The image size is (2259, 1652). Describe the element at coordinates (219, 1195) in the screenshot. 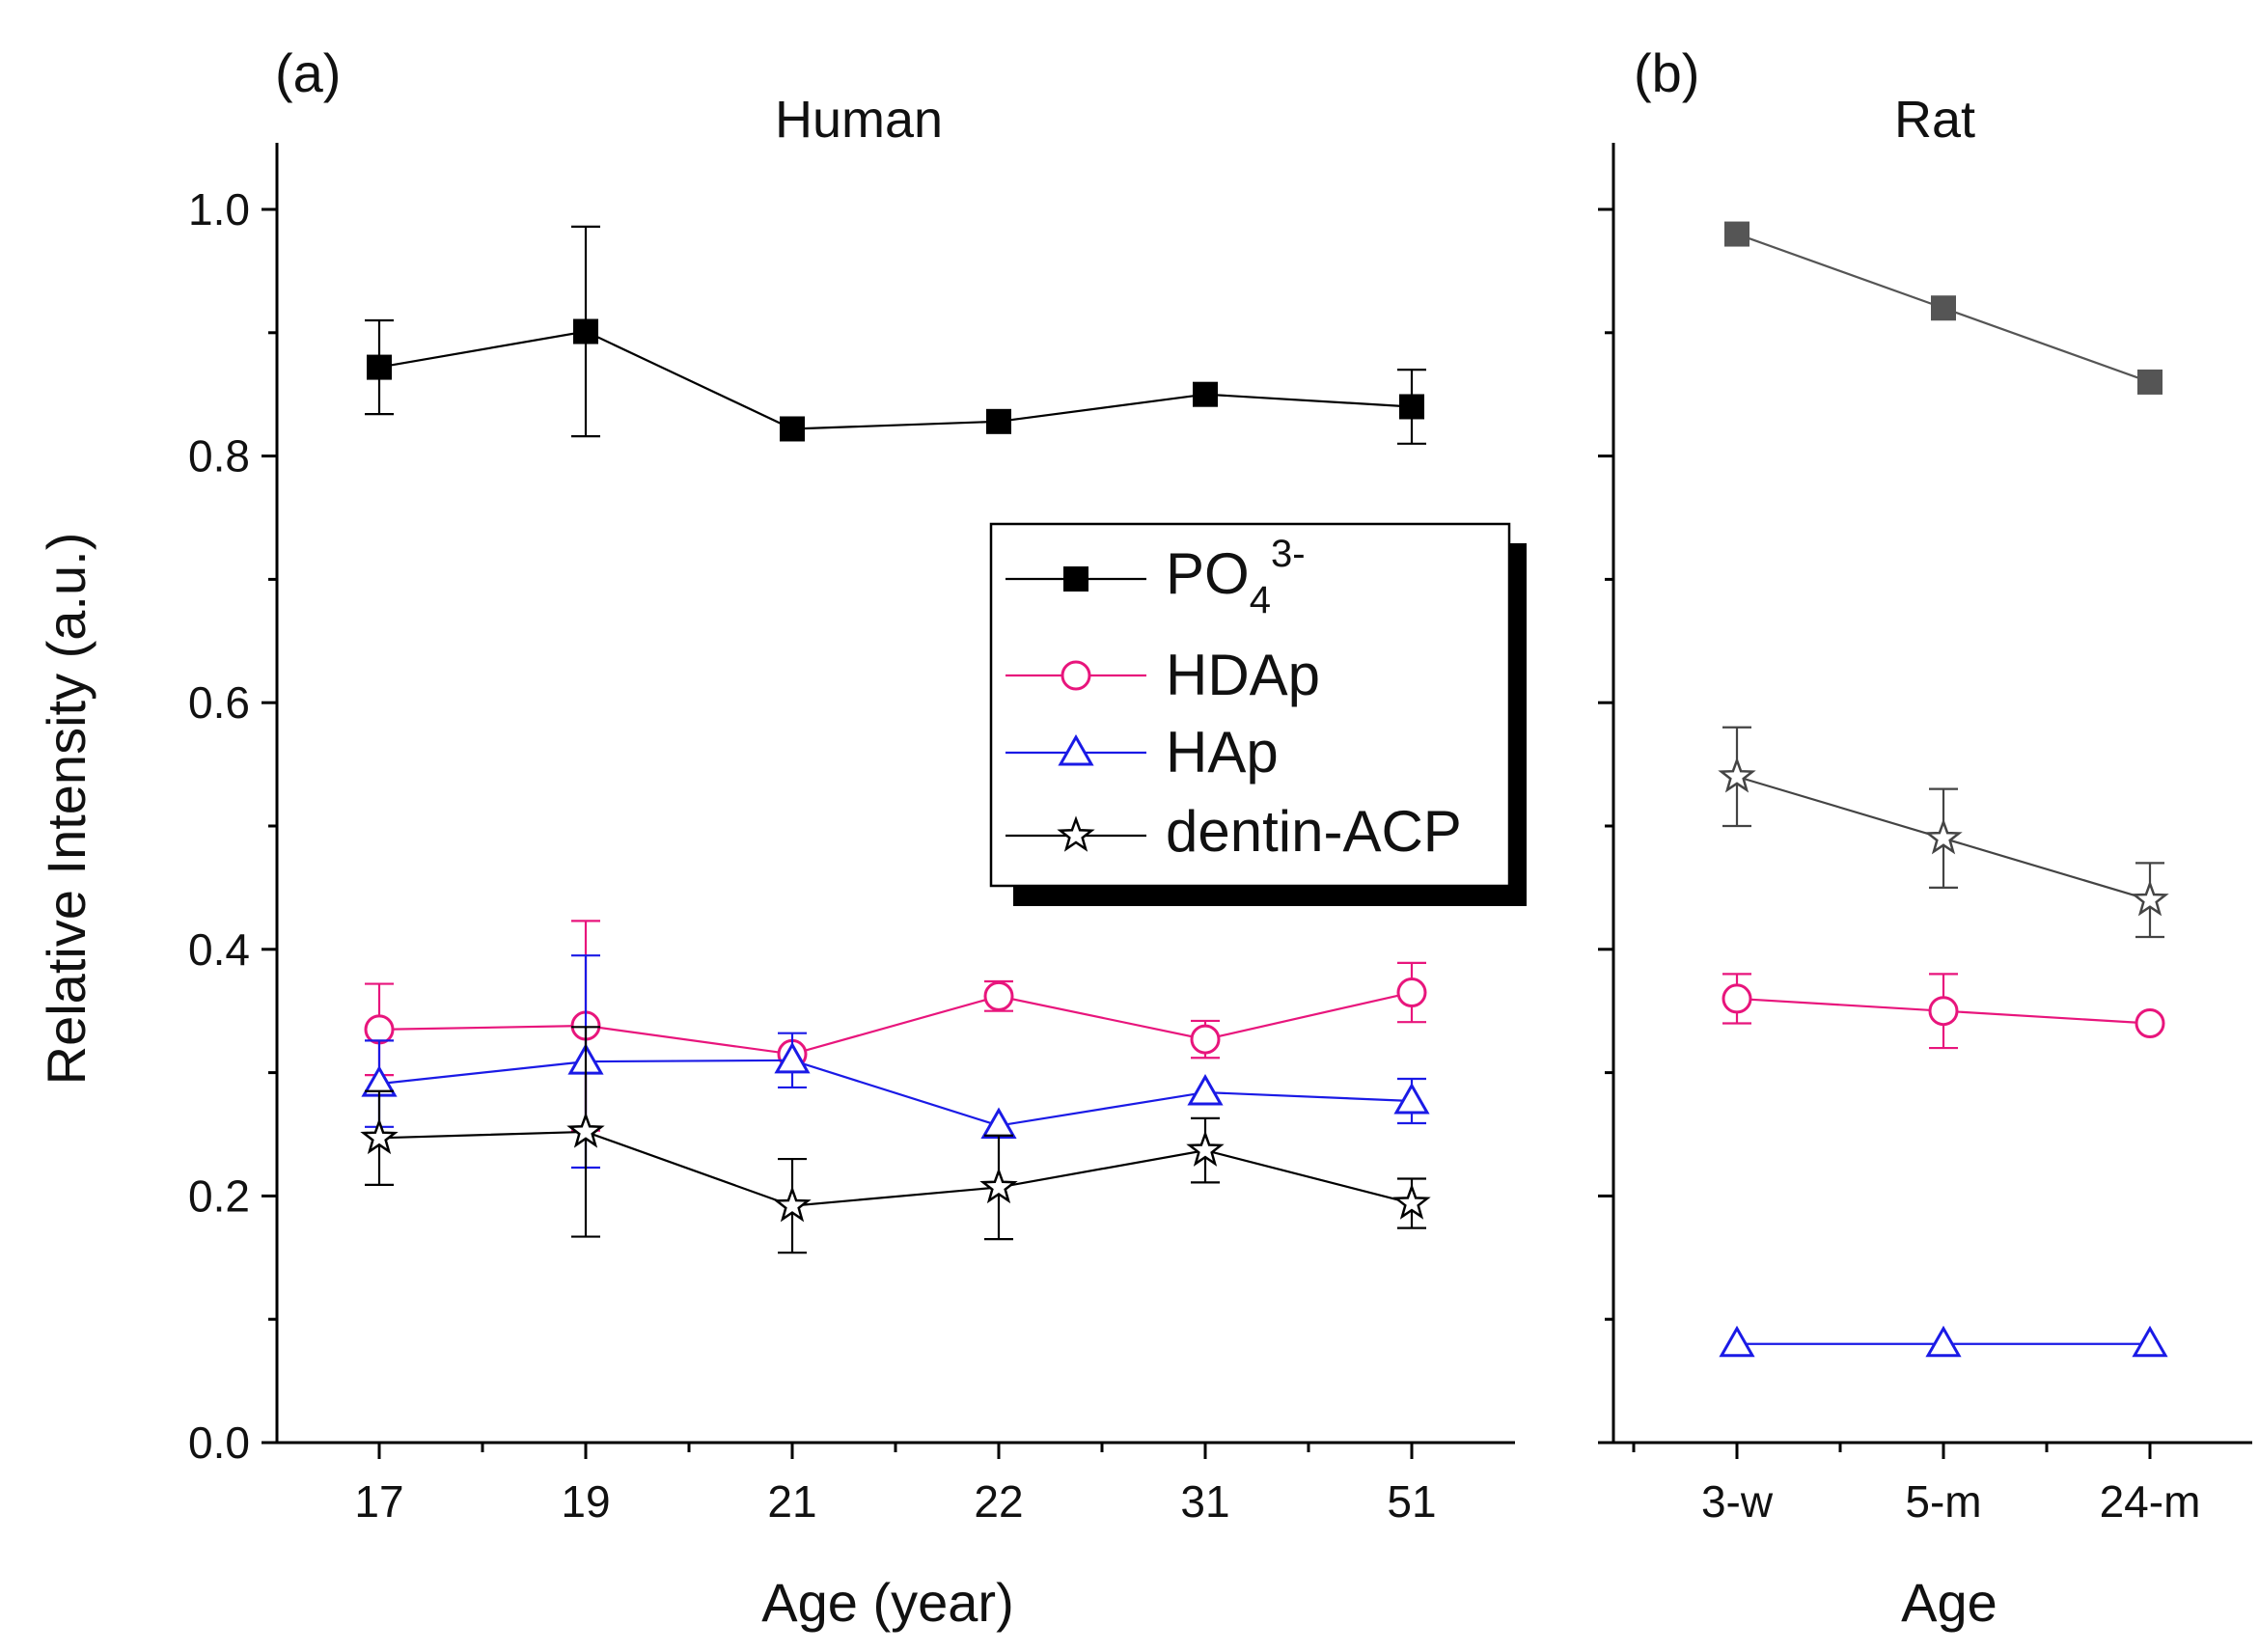

I see `panel-a-ytick-label: 0.2` at that location.